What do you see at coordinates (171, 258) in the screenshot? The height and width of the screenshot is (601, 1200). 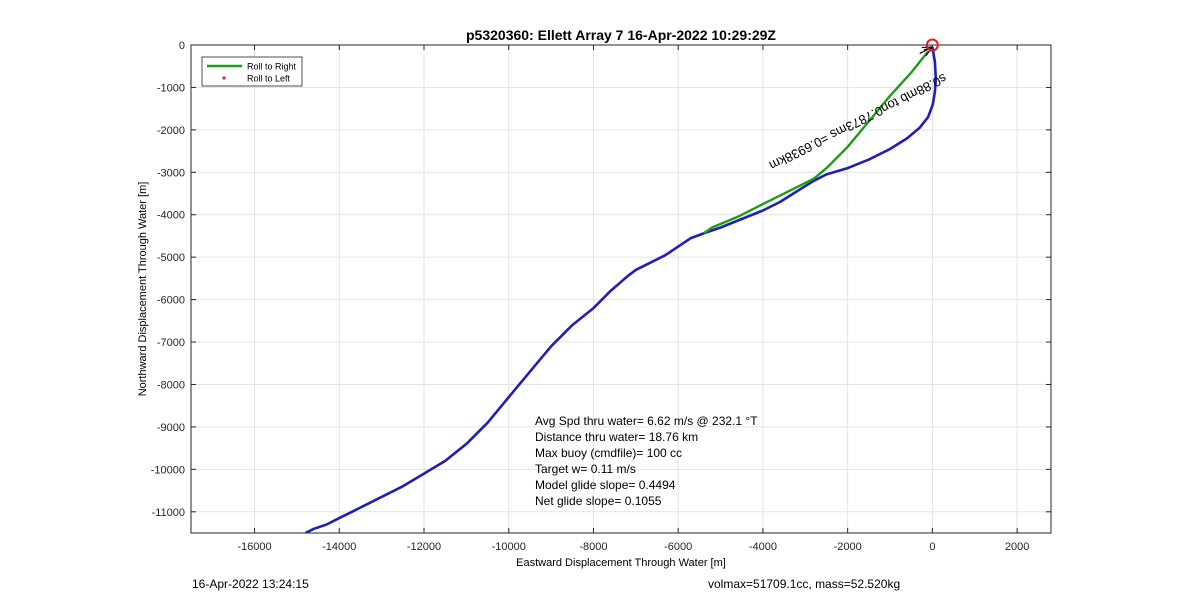 I see `y-tick-label: -5000` at bounding box center [171, 258].